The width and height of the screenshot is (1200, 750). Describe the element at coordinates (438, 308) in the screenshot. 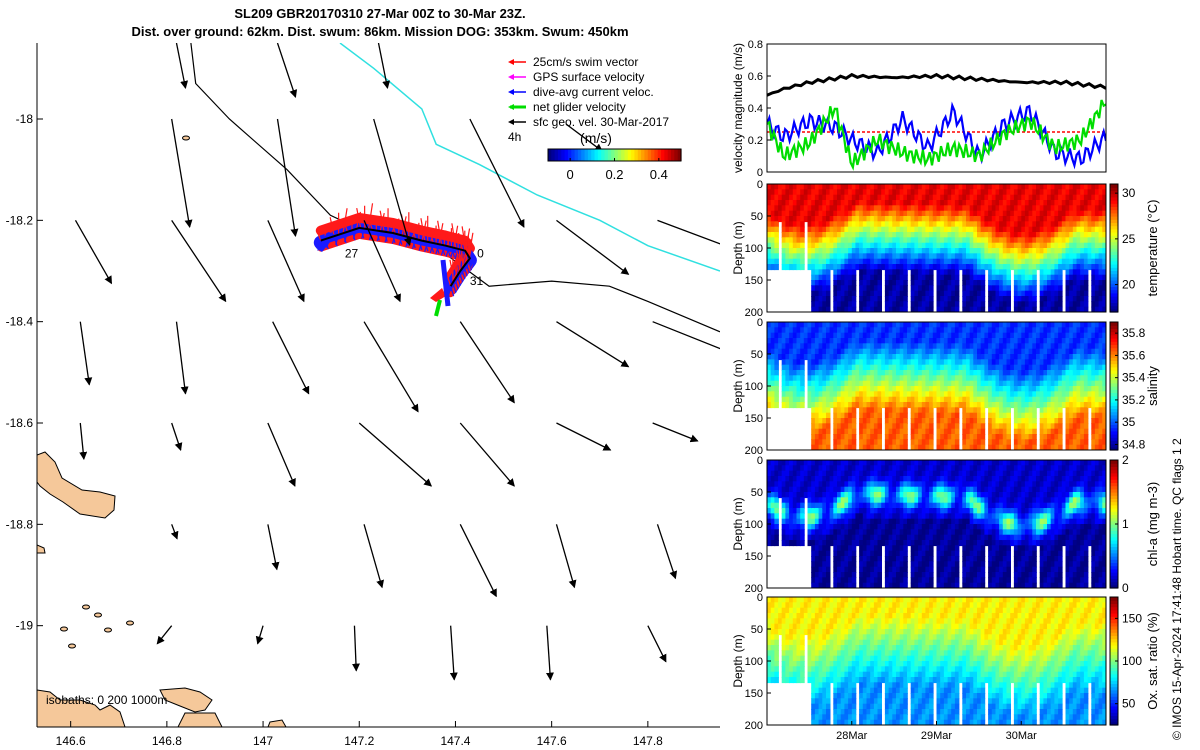

I see `net-glider-velocity-vector` at that location.